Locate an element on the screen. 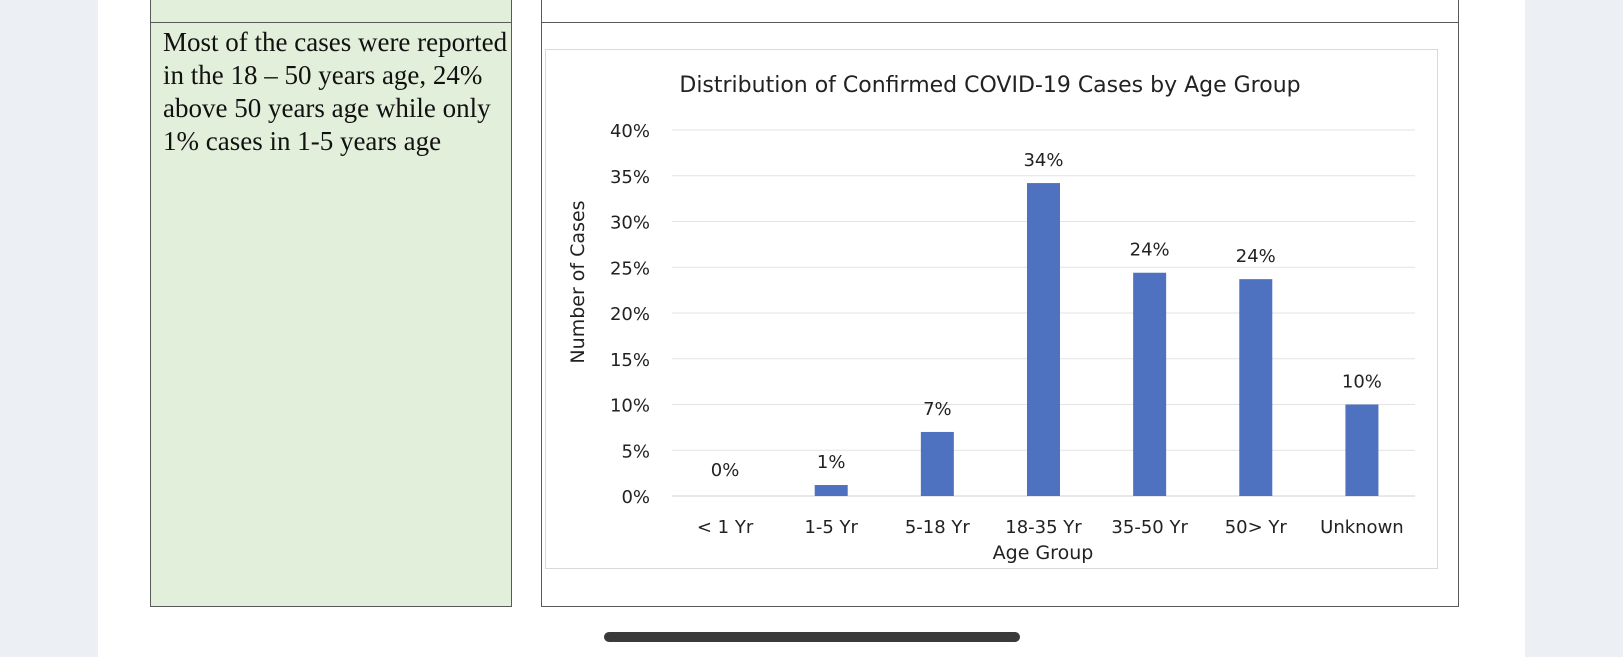 The width and height of the screenshot is (1623, 657). x-tick-label: 50> Yr is located at coordinates (1256, 527).